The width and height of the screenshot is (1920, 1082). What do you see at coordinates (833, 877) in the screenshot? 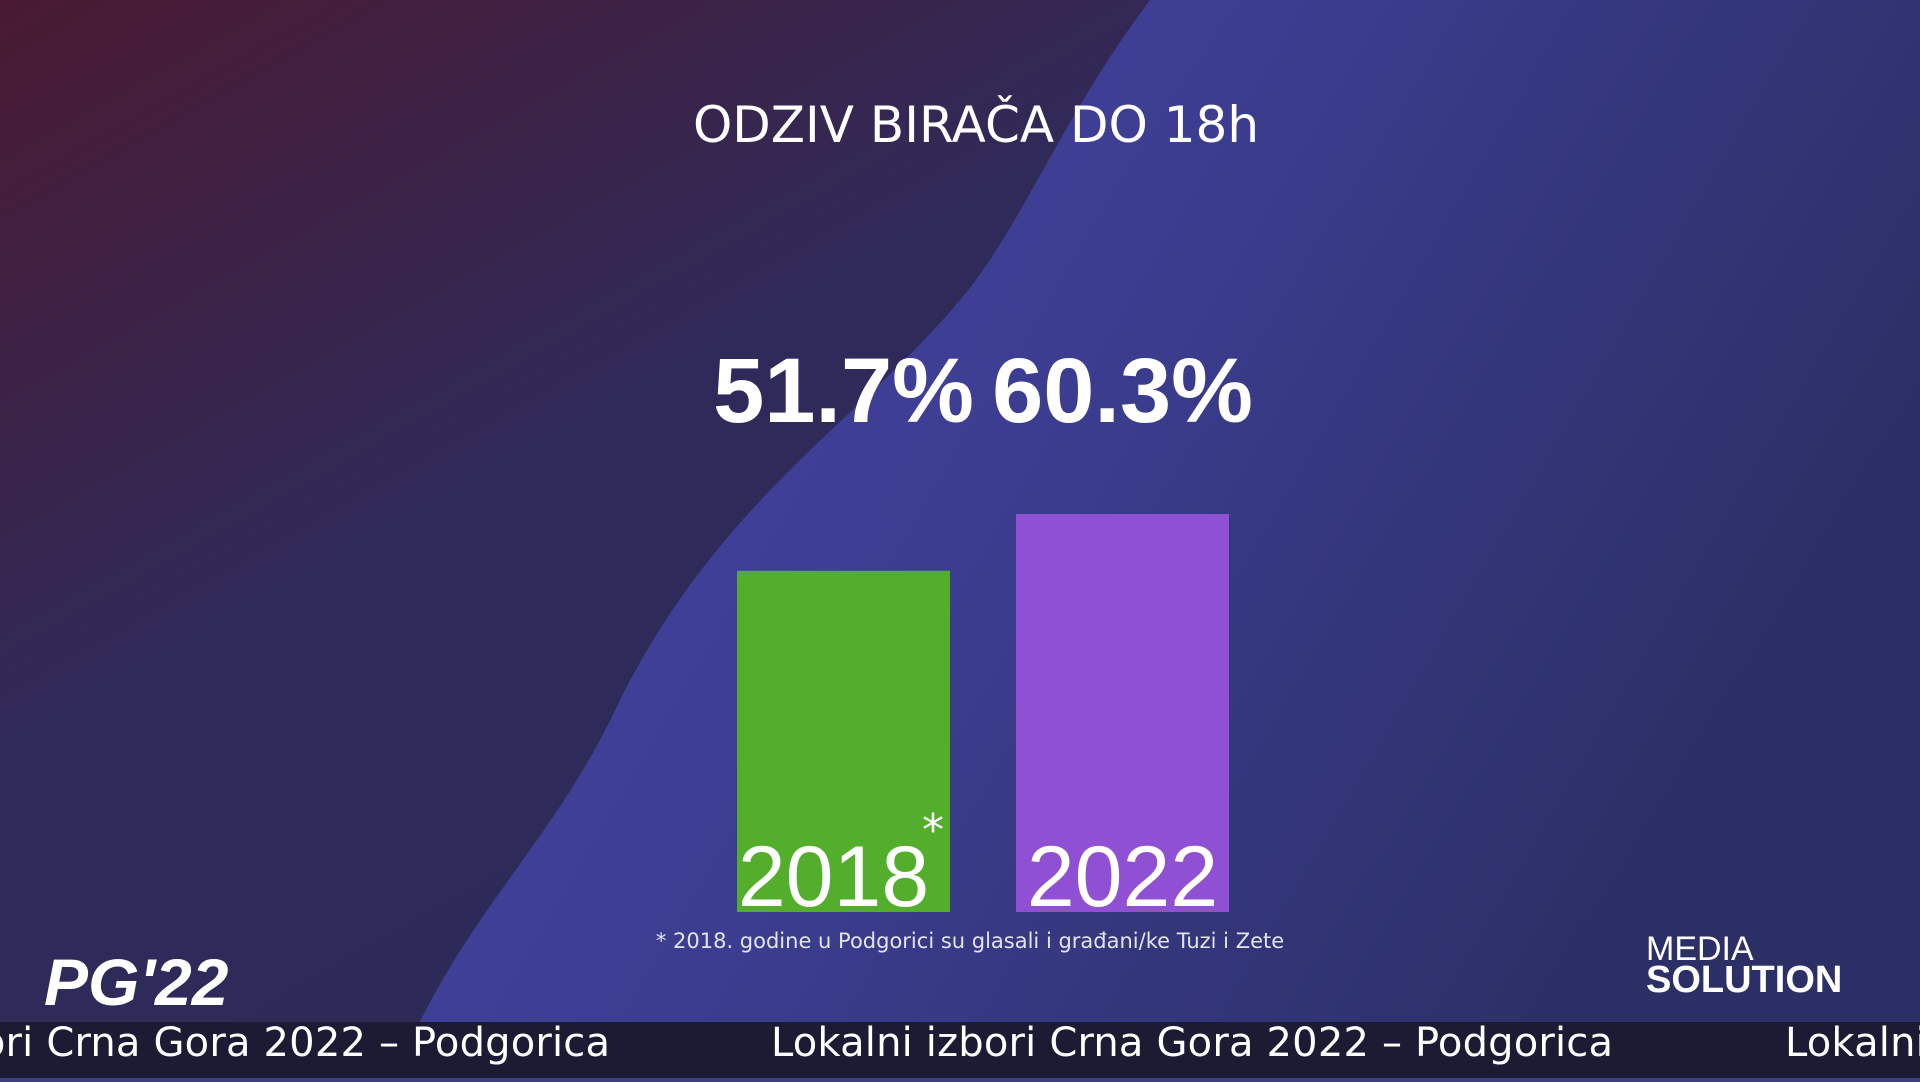
I see `category-label: 2018` at bounding box center [833, 877].